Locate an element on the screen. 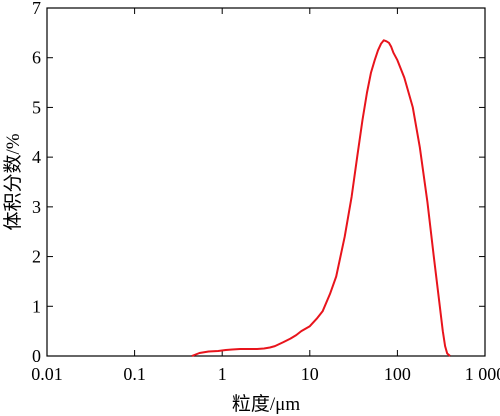  y-tick-label: 1 is located at coordinates (36, 306).